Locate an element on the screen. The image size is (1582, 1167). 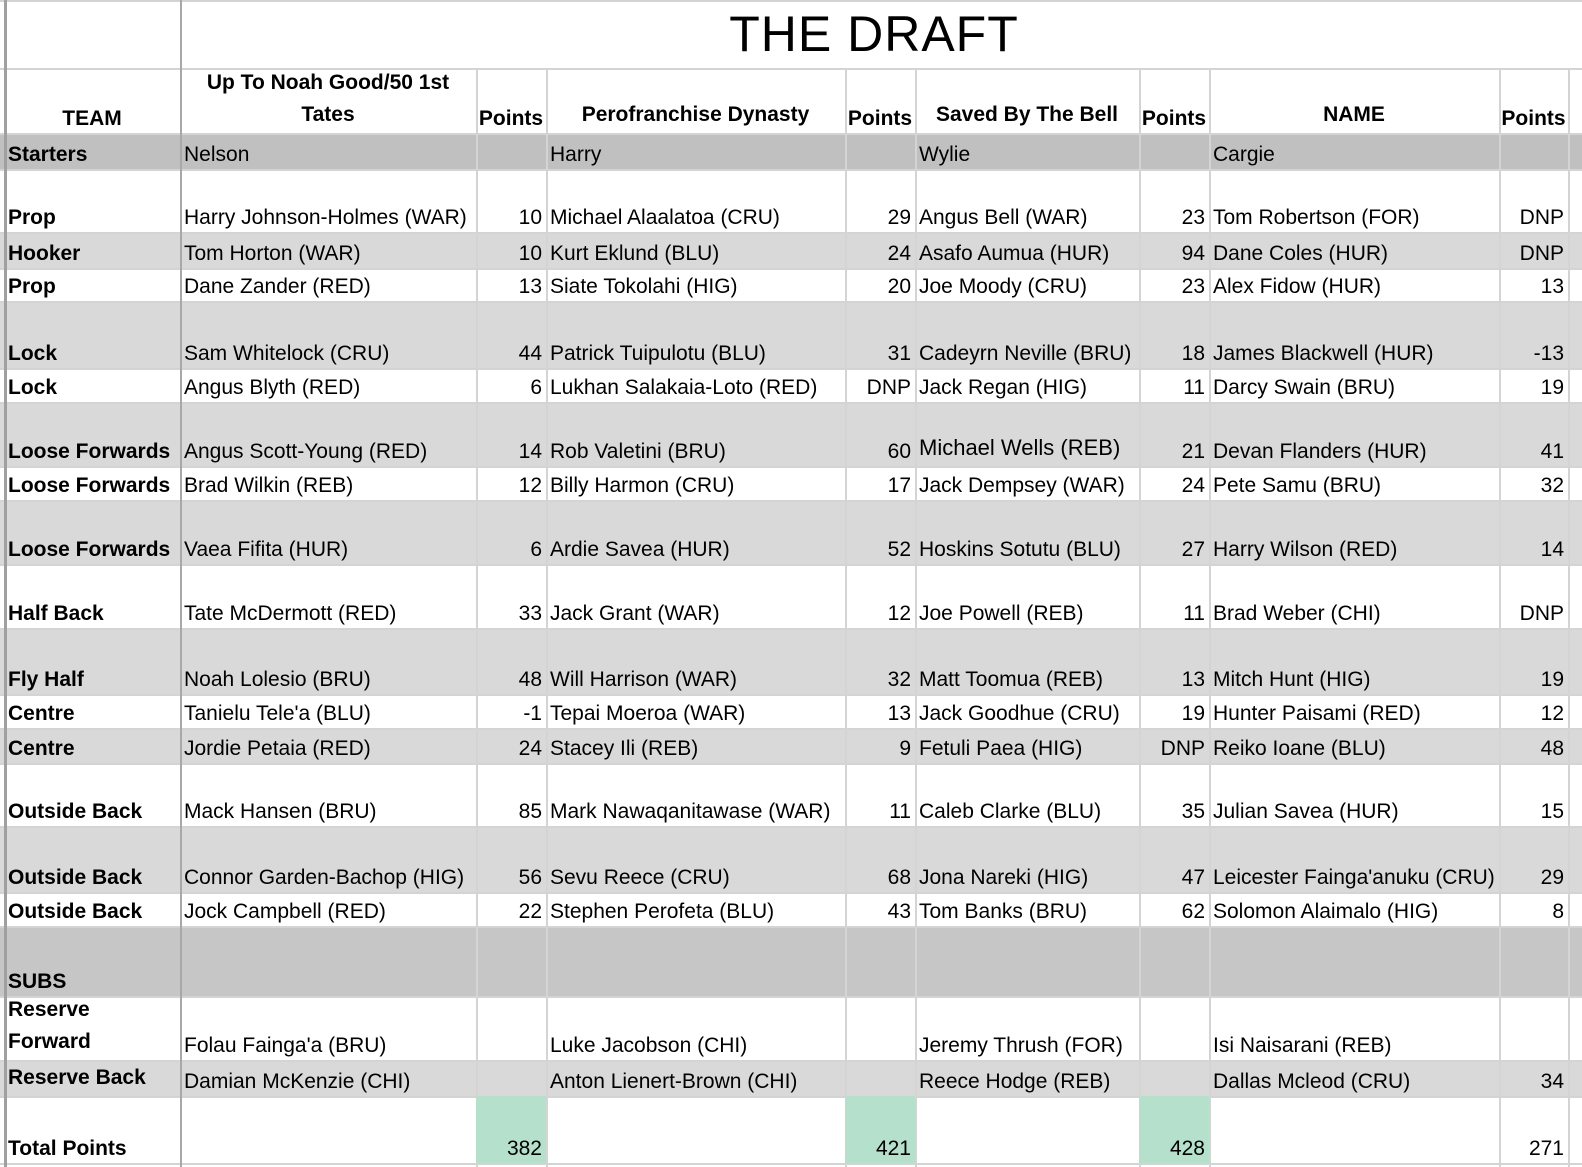
player-cell: Hoskins Sotutu (BLU) is located at coordinates (1020, 549).